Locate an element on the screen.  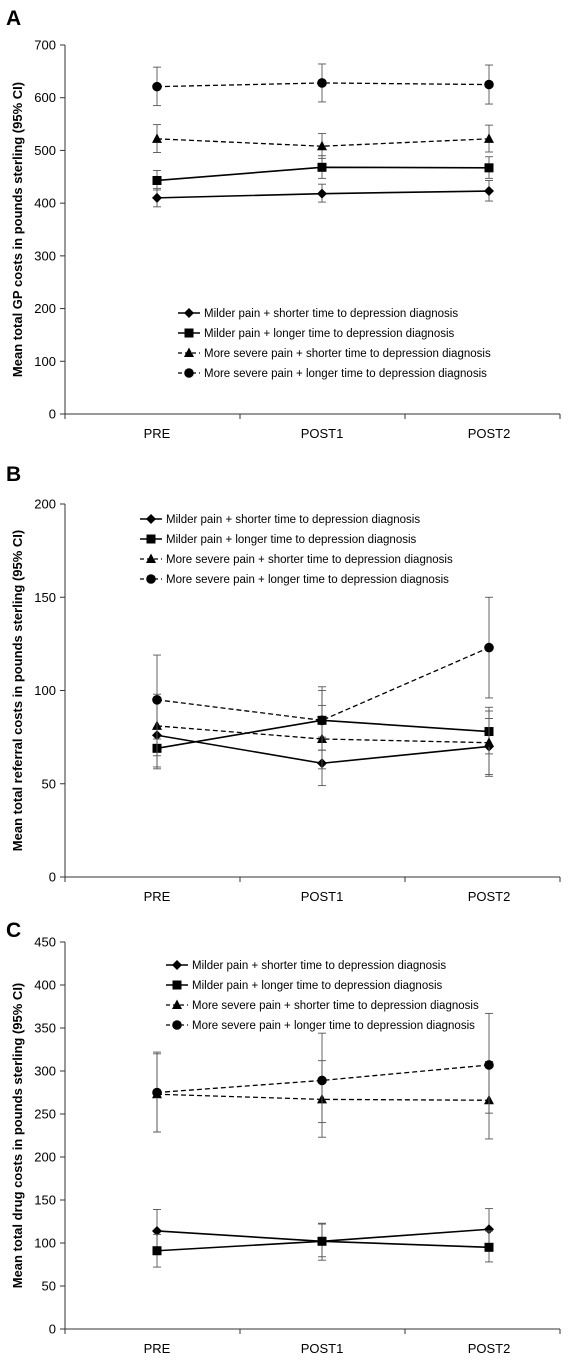
y-tick-label-b: 50 is located at coordinates (49, 783).